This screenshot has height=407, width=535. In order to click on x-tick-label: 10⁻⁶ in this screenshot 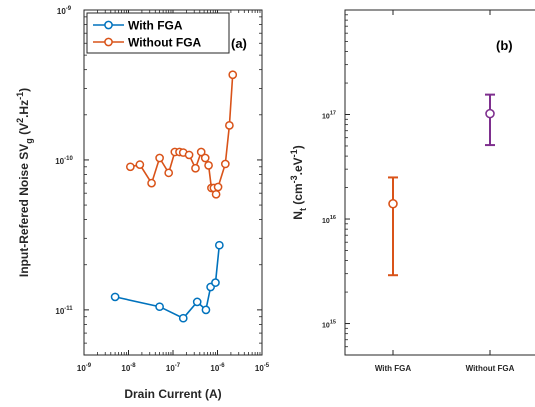, I will do `click(217, 368)`.